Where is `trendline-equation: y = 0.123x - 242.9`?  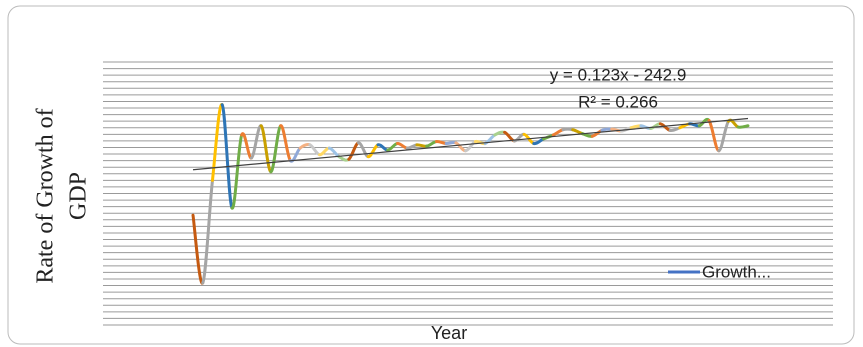 trendline-equation: y = 0.123x - 242.9 is located at coordinates (618, 74).